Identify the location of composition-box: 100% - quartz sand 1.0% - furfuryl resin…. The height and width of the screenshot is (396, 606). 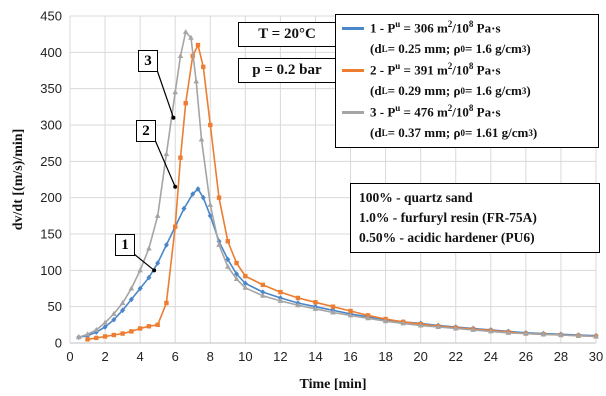
(475, 218).